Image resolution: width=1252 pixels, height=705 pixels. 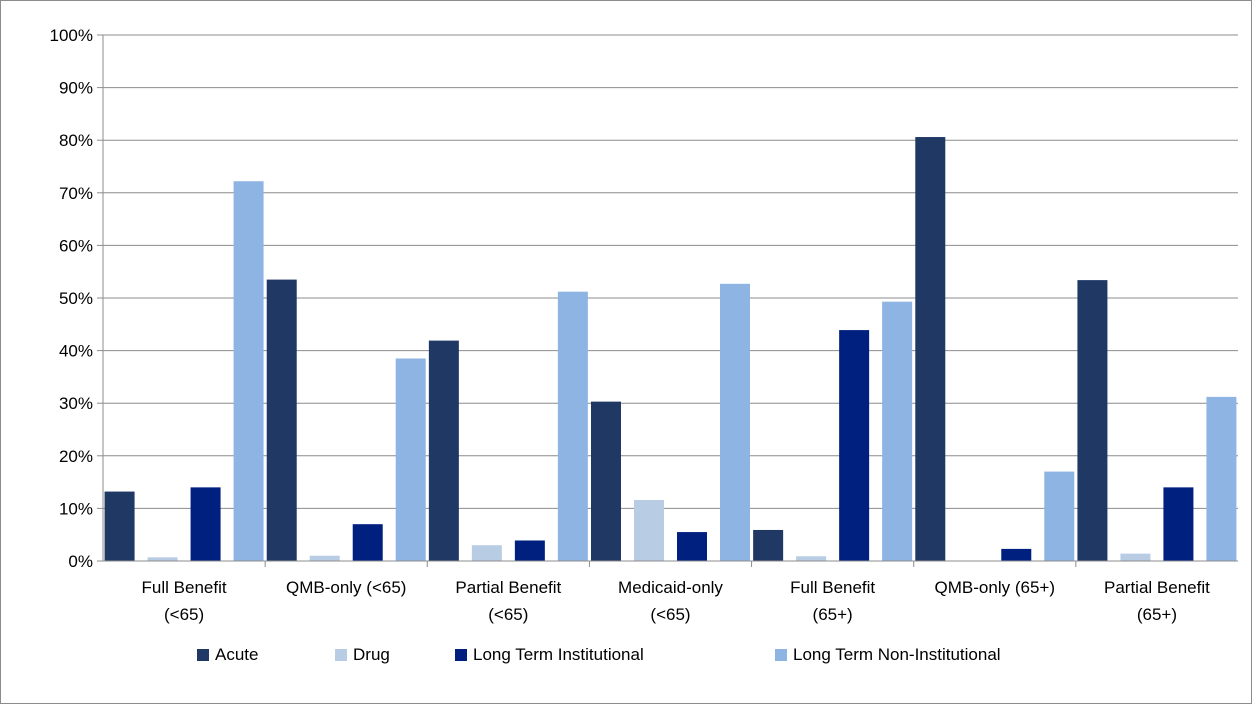 What do you see at coordinates (76, 456) in the screenshot?
I see `y-tick-label: 20%` at bounding box center [76, 456].